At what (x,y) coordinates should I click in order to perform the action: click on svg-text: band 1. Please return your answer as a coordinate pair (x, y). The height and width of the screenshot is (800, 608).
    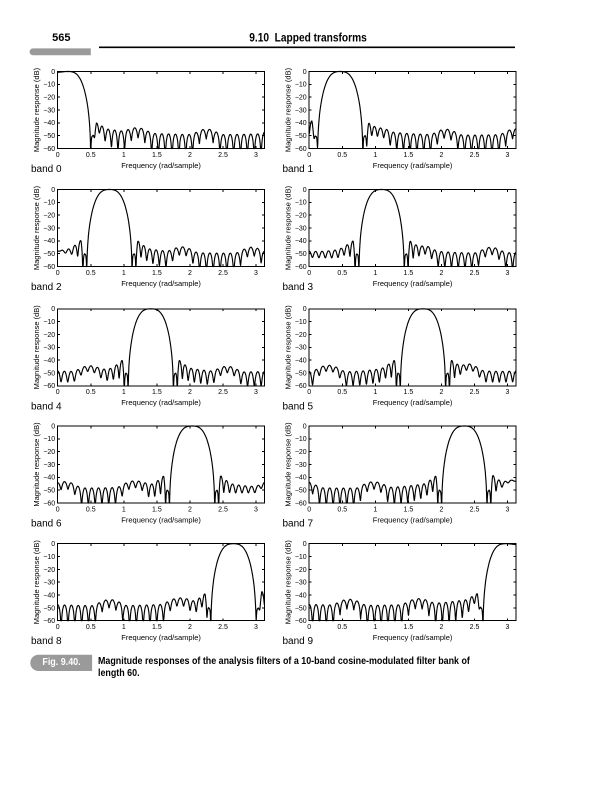
    Looking at the image, I should click on (298, 169).